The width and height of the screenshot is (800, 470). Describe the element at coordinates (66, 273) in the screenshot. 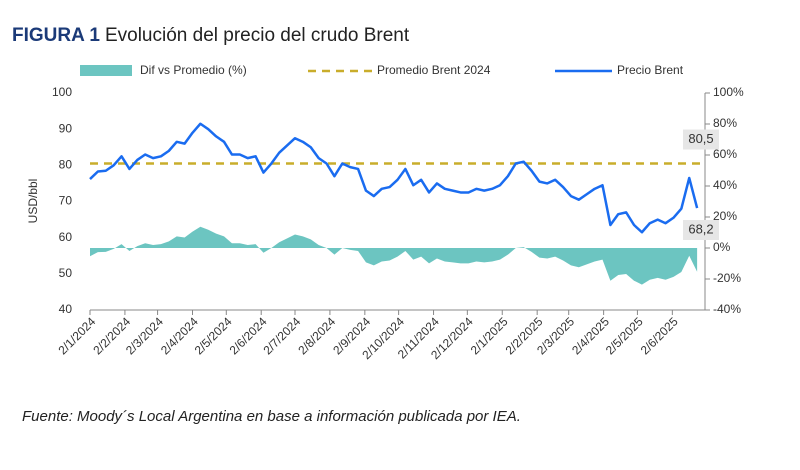

I see `y-tick-label: 50` at that location.